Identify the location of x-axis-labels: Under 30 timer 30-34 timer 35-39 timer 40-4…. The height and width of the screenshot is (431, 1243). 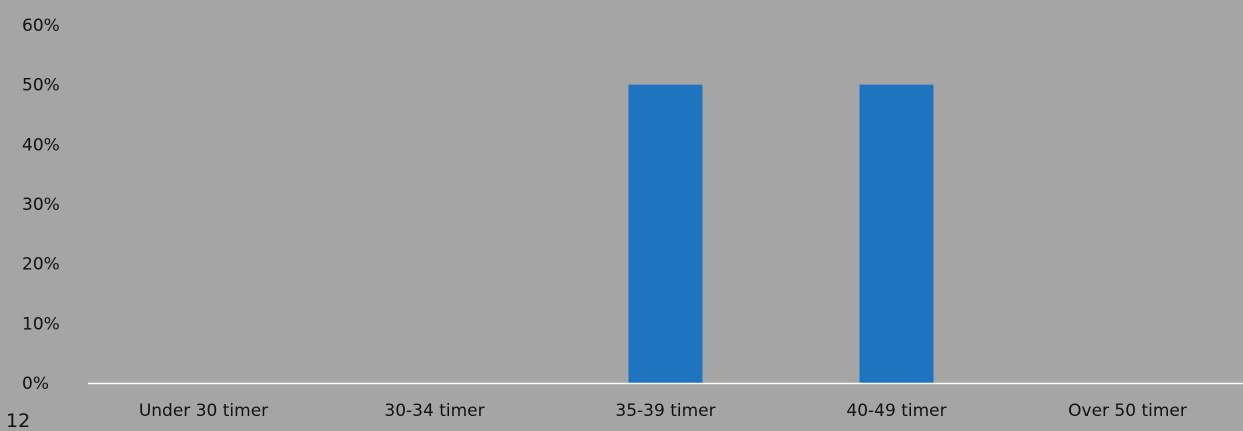
(663, 411).